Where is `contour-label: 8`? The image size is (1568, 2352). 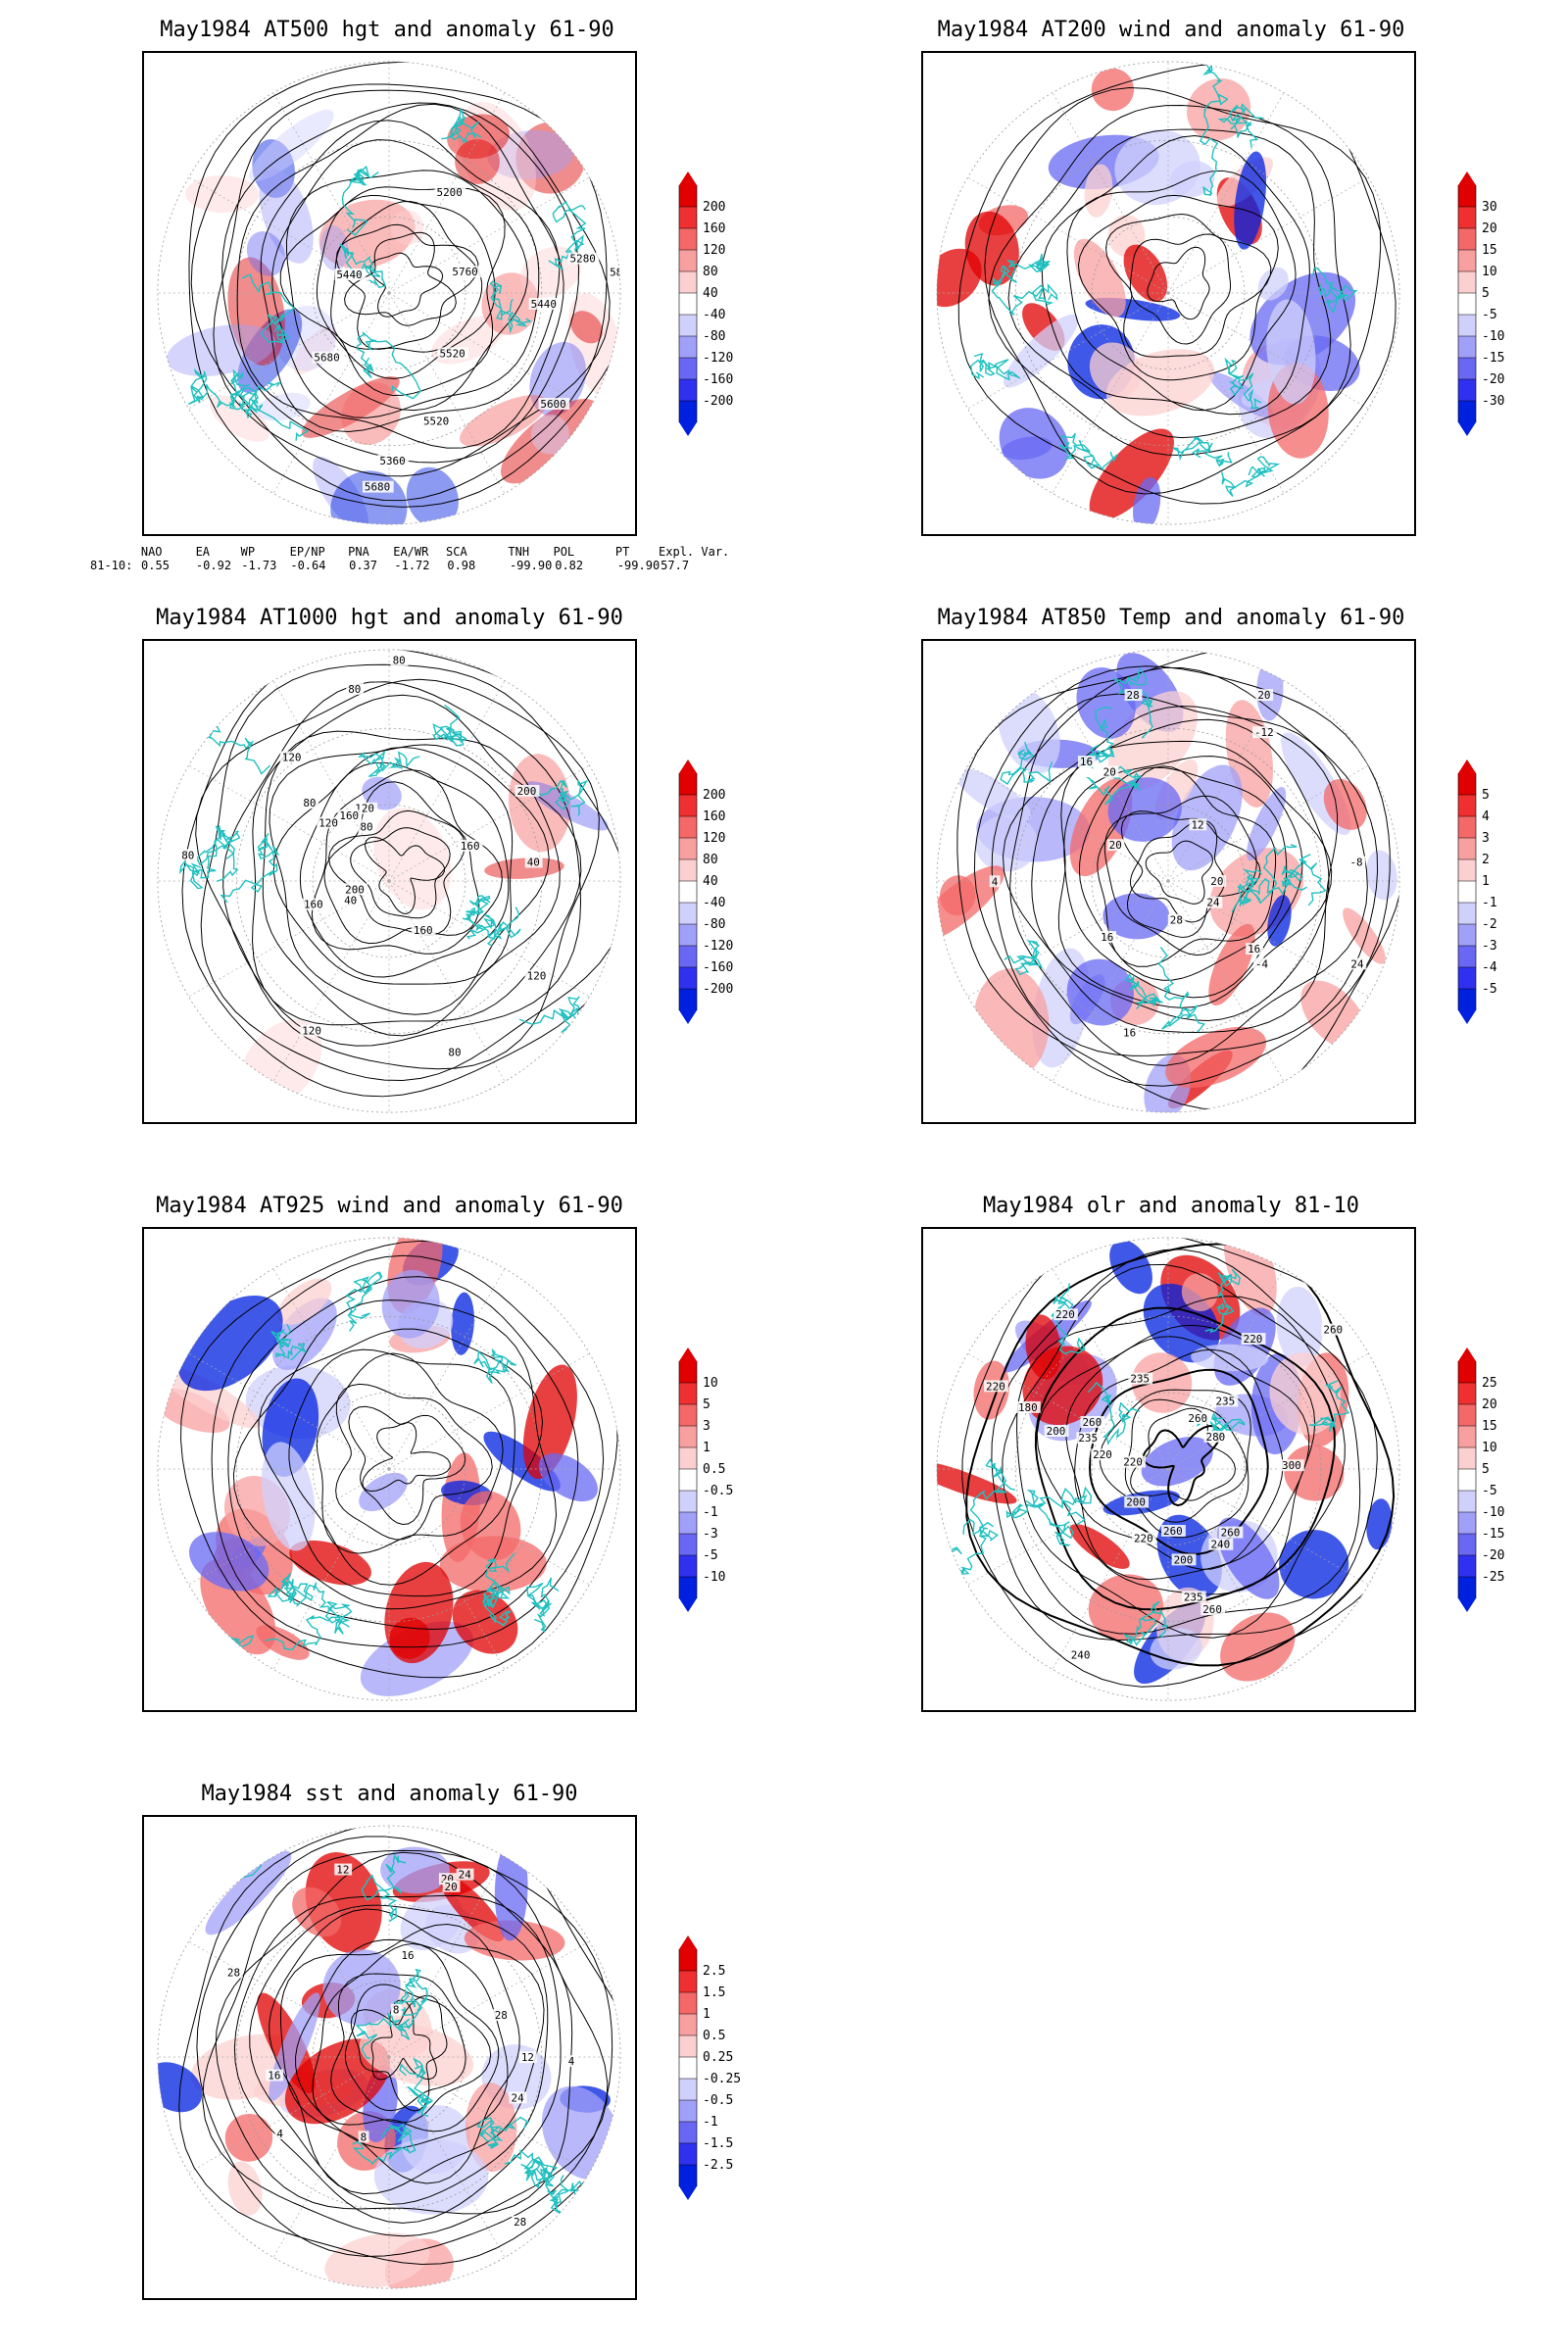 contour-label: 8 is located at coordinates (364, 2137).